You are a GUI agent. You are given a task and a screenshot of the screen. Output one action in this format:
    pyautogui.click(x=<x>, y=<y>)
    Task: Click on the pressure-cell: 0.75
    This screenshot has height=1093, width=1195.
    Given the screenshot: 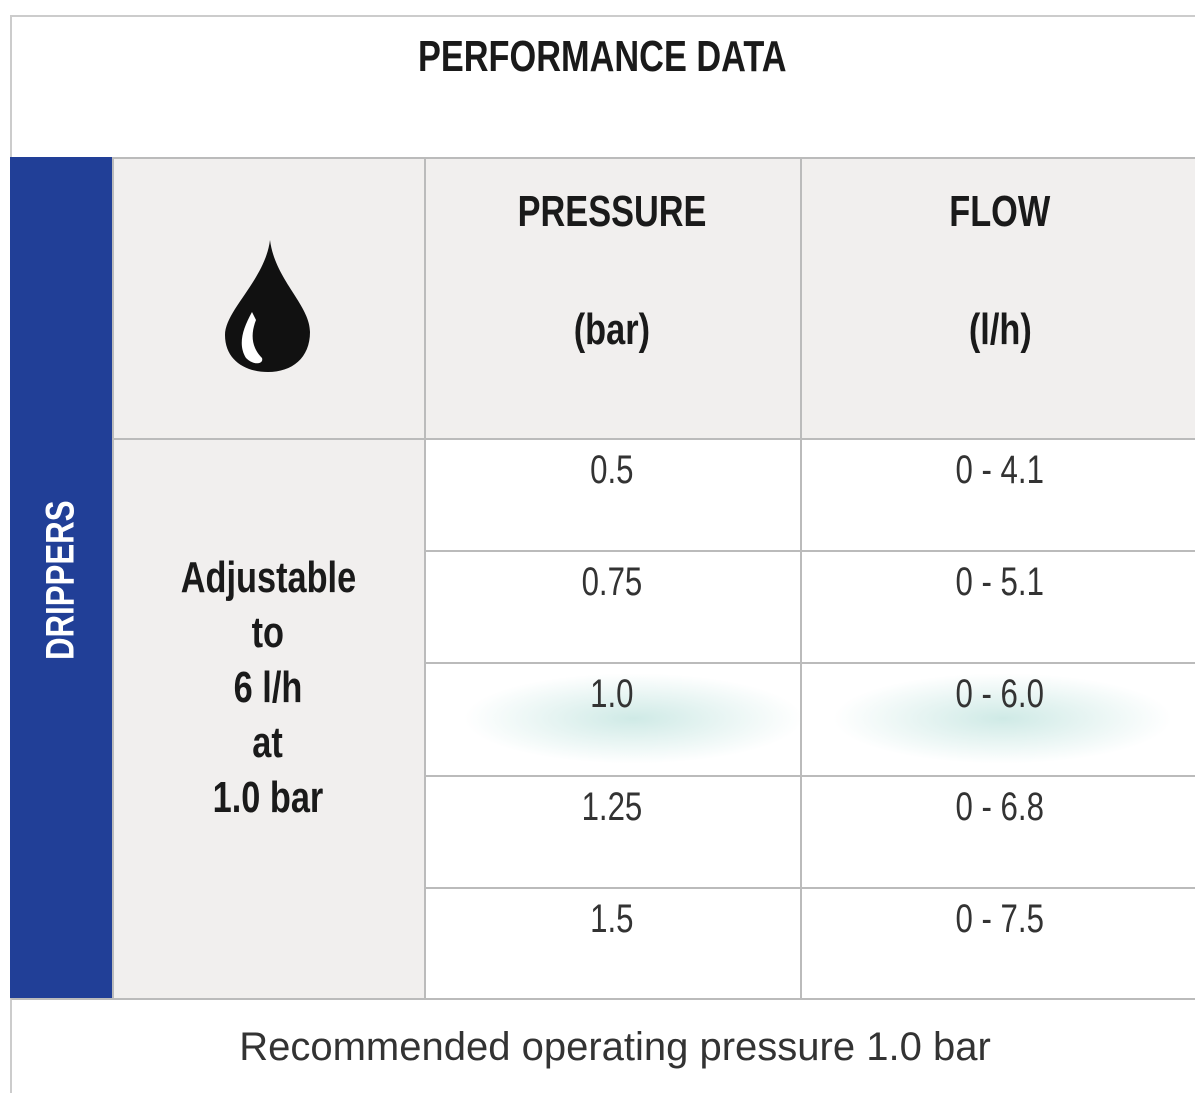 What is the action you would take?
    pyautogui.click(x=612, y=582)
    